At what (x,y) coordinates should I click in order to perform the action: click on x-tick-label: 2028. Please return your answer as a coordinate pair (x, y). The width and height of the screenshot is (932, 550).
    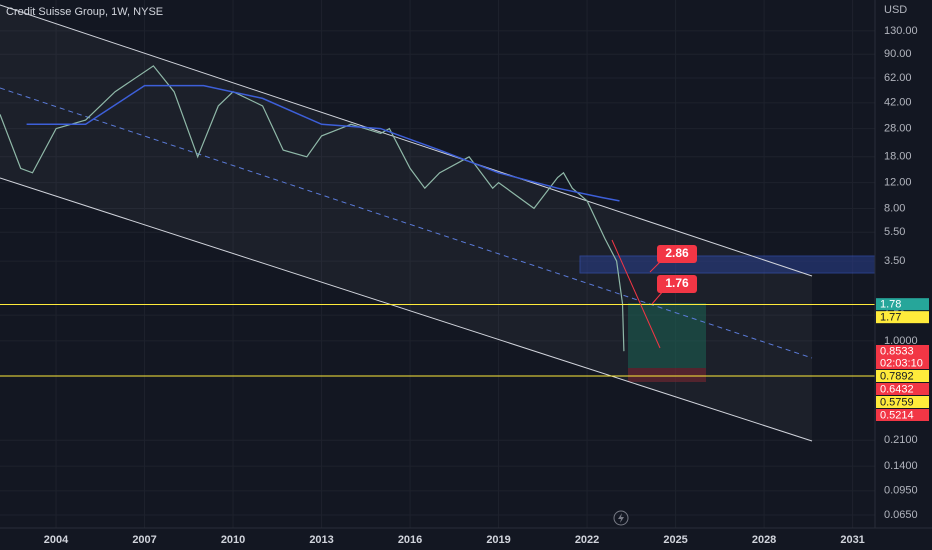
    Looking at the image, I should click on (764, 540).